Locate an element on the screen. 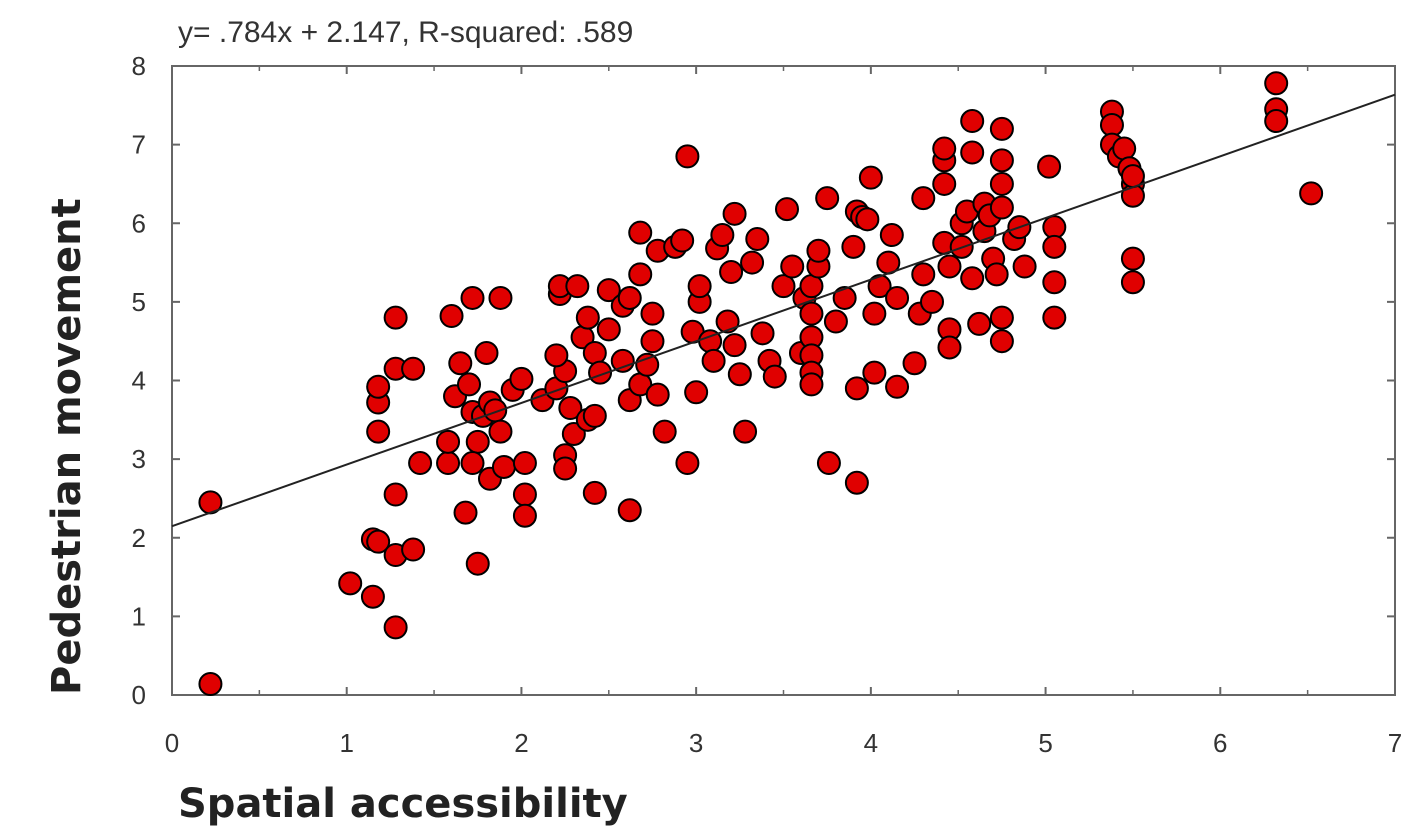  y-tick-label: 4 is located at coordinates (139, 381).